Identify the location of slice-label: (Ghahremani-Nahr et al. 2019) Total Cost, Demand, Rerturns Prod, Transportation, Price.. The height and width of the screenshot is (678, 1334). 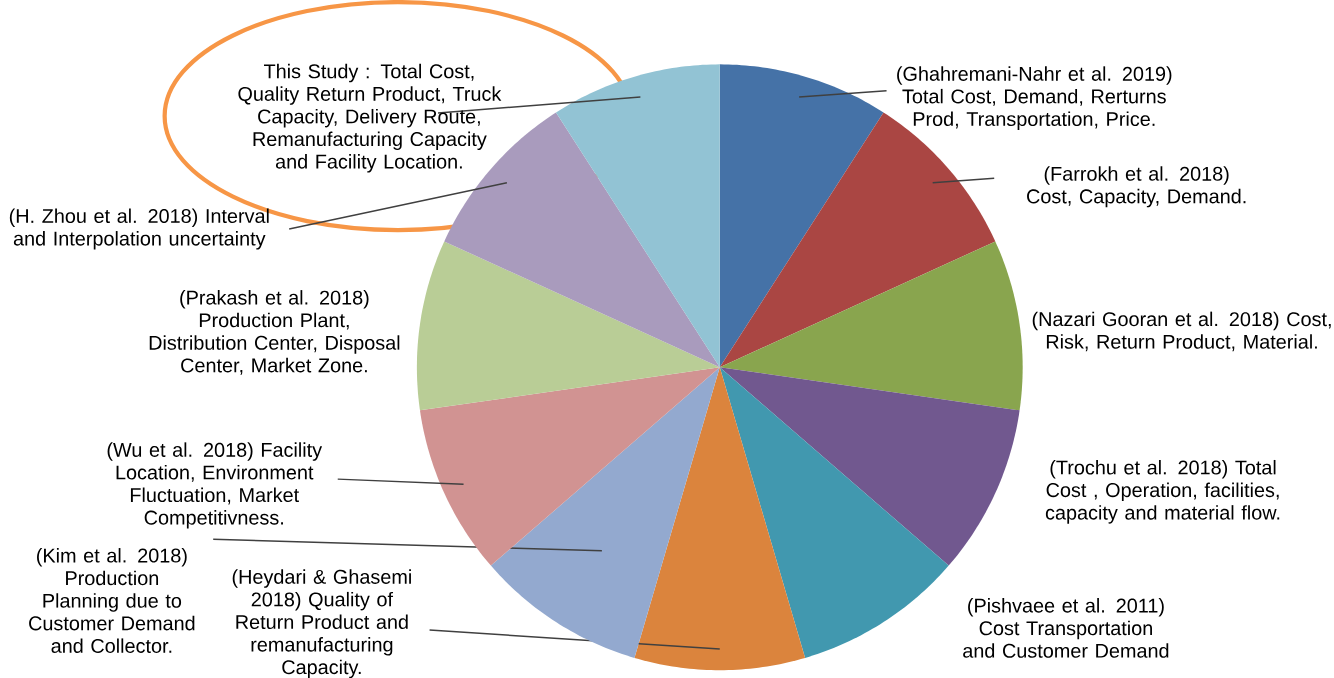
(1034, 98).